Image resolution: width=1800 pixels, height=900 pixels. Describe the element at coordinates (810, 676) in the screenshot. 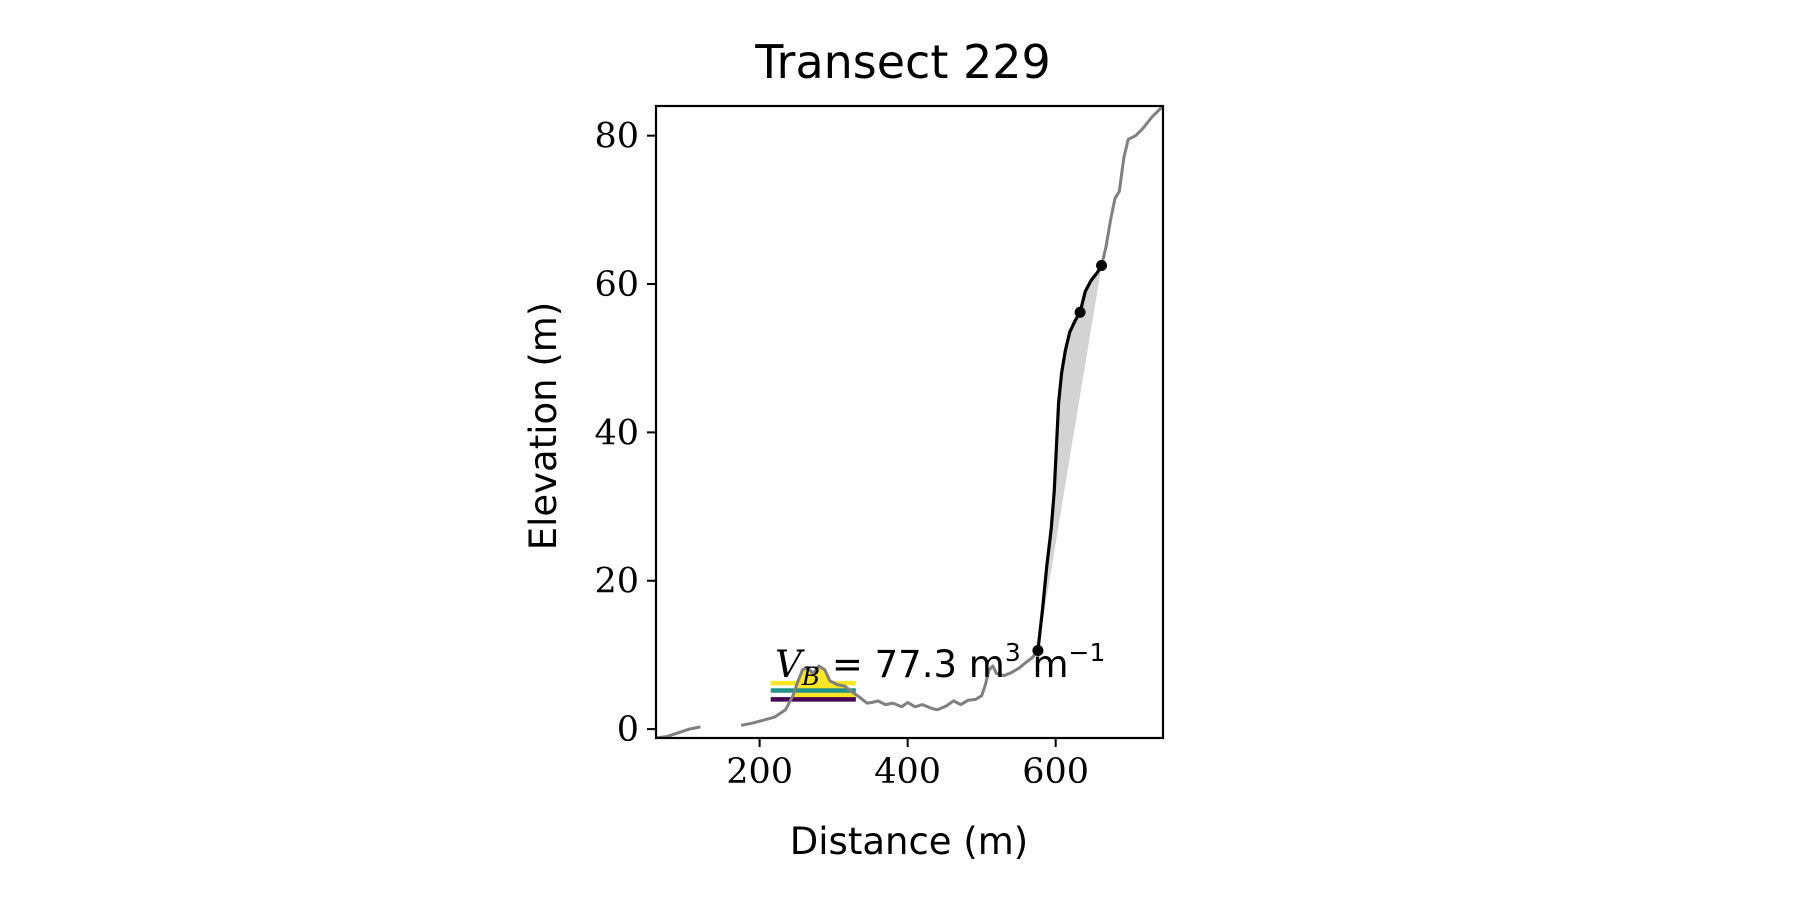

I see `annotation-subscript: B` at that location.